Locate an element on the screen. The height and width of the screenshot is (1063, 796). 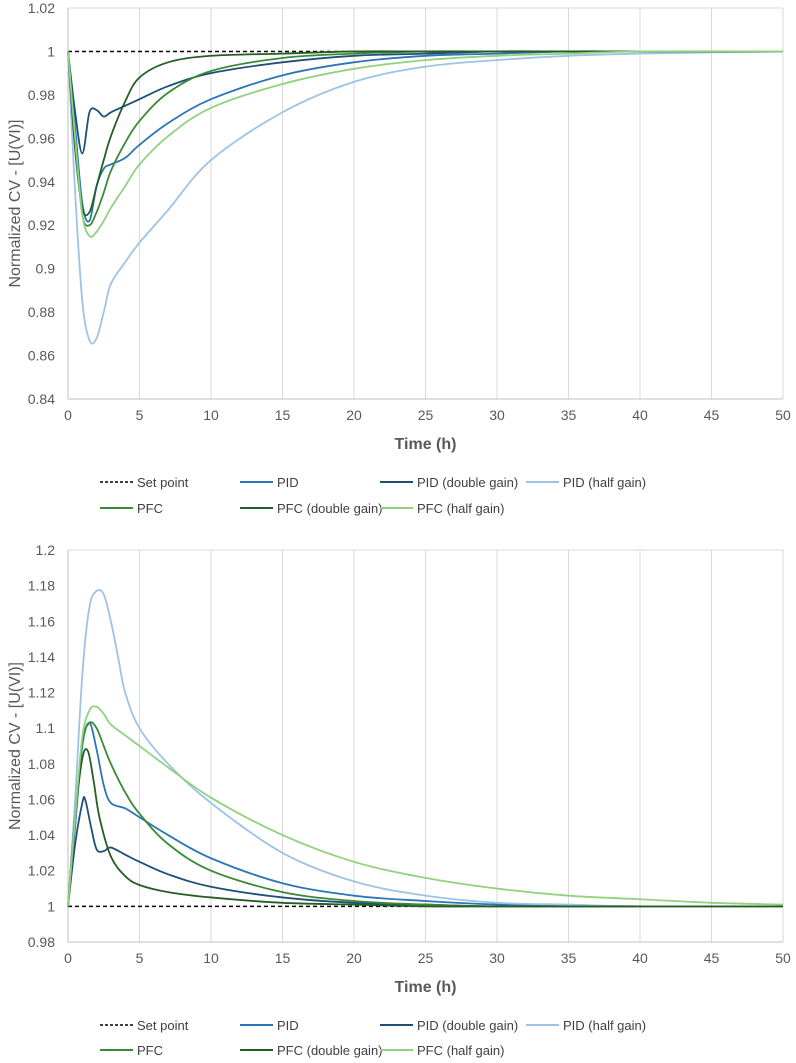
y-tick-label: 1.2 is located at coordinates (46, 550).